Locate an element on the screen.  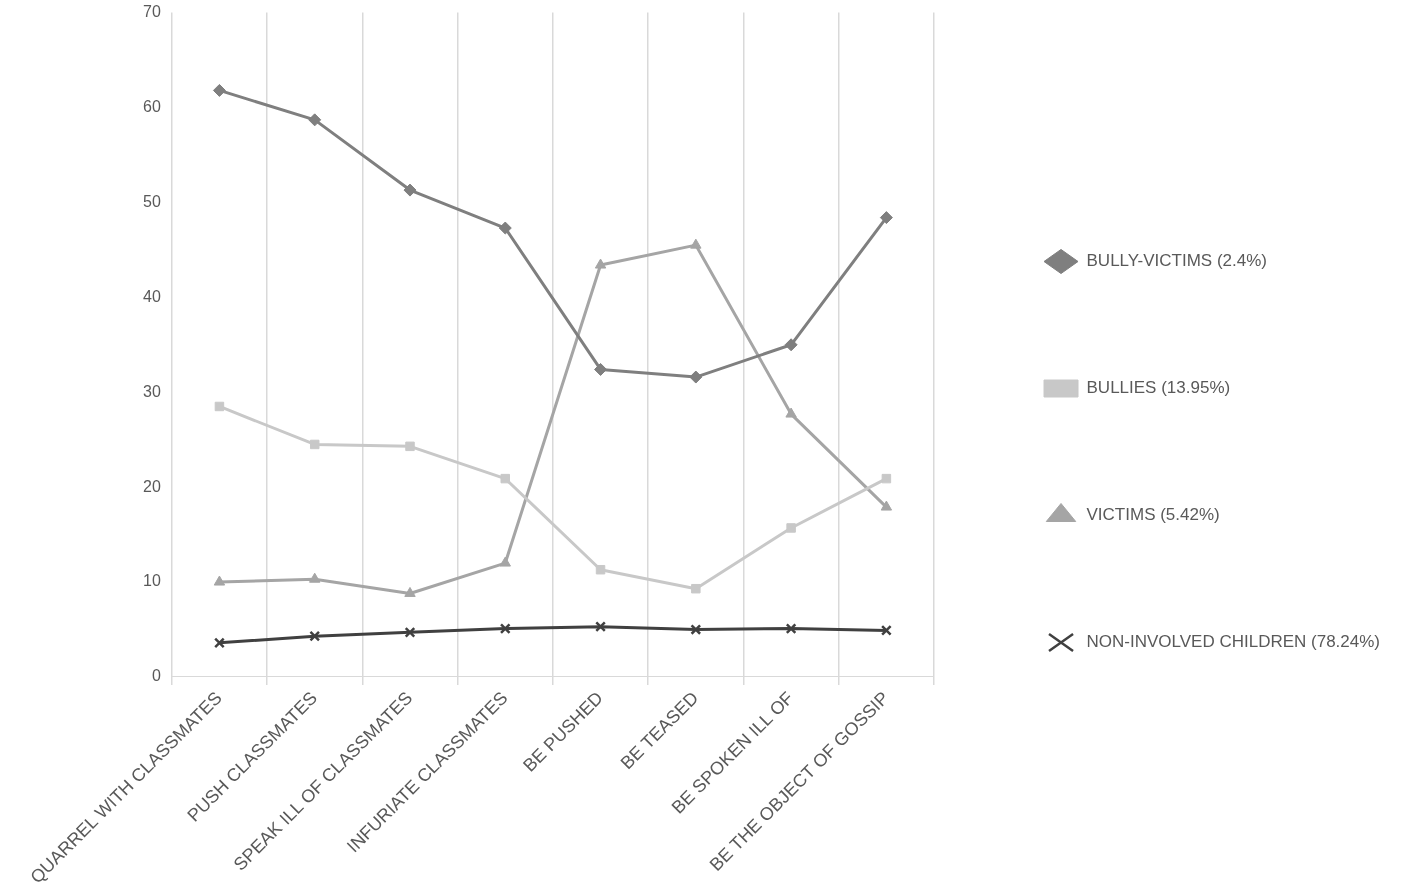
y-tick-label: 40 is located at coordinates (152, 296).